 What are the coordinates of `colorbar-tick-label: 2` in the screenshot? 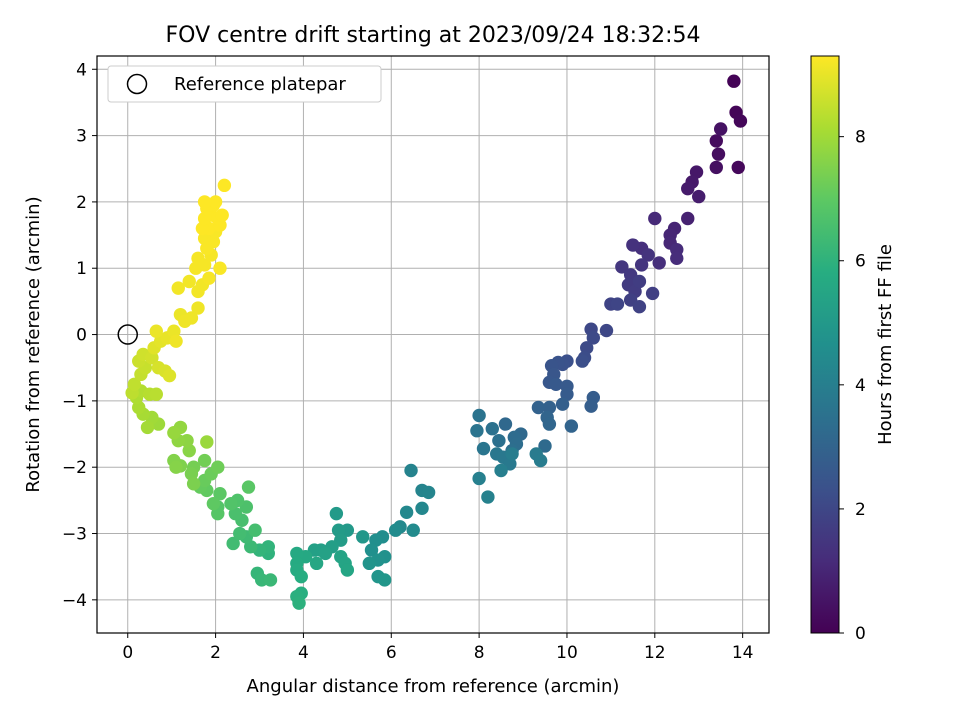 It's located at (860, 510).